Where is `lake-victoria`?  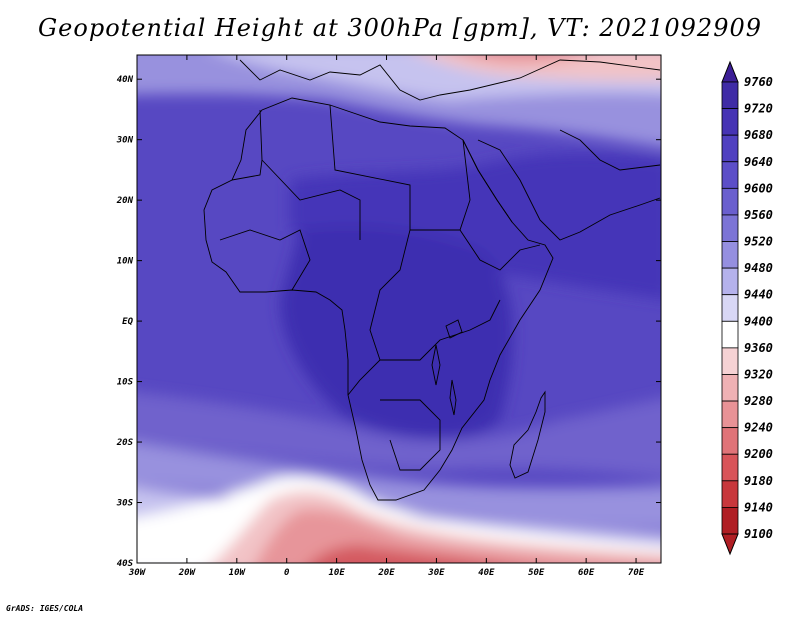
lake-victoria is located at coordinates (454, 329).